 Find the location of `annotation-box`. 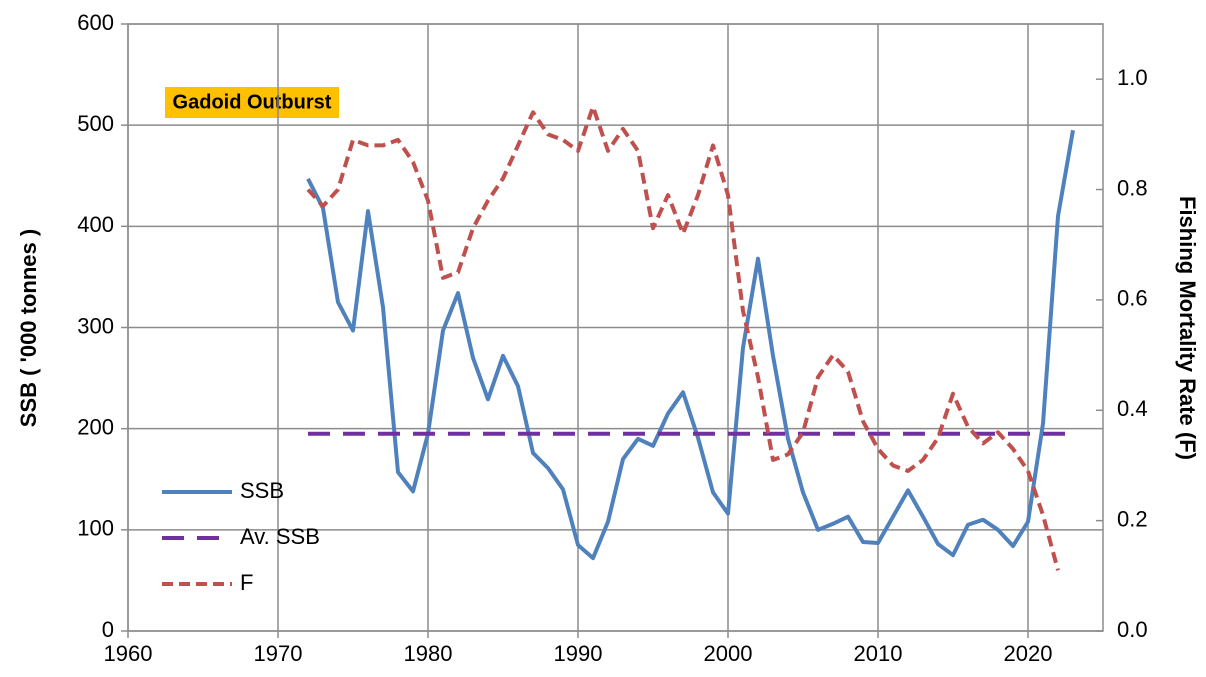

annotation-box is located at coordinates (252, 102).